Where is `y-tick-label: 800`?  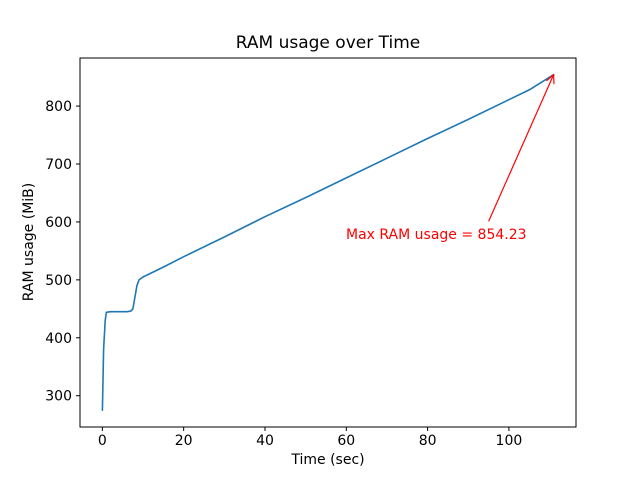 y-tick-label: 800 is located at coordinates (58, 107).